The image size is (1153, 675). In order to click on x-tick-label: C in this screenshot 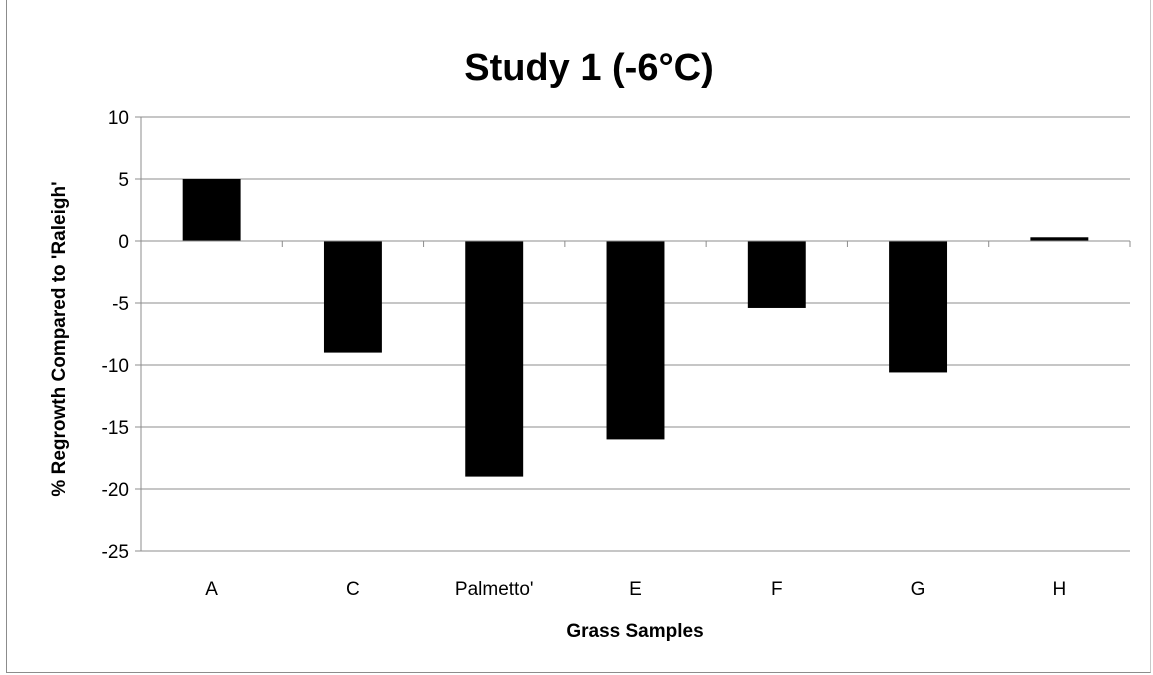, I will do `click(353, 589)`.